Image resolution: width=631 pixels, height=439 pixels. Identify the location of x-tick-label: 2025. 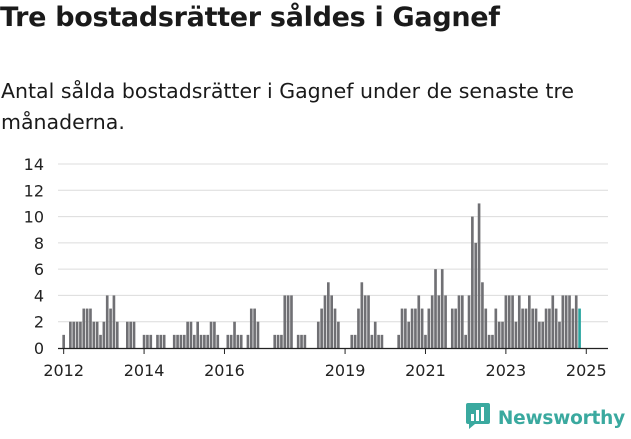
(586, 370).